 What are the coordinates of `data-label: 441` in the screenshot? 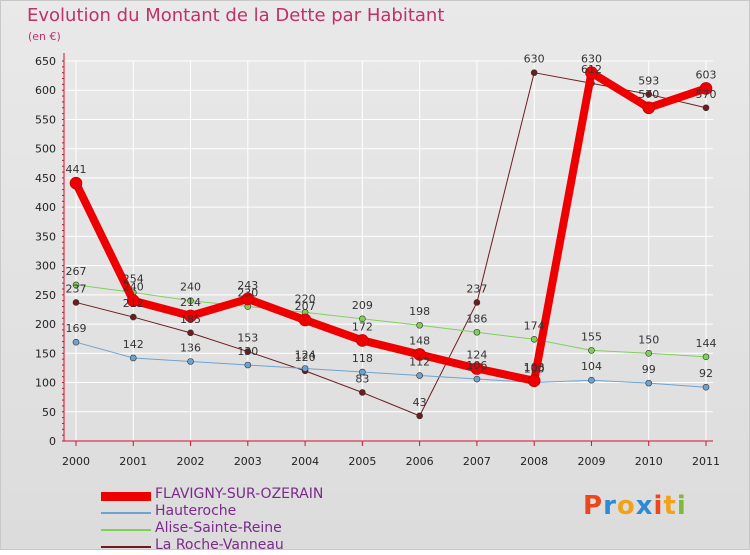 It's located at (76, 169).